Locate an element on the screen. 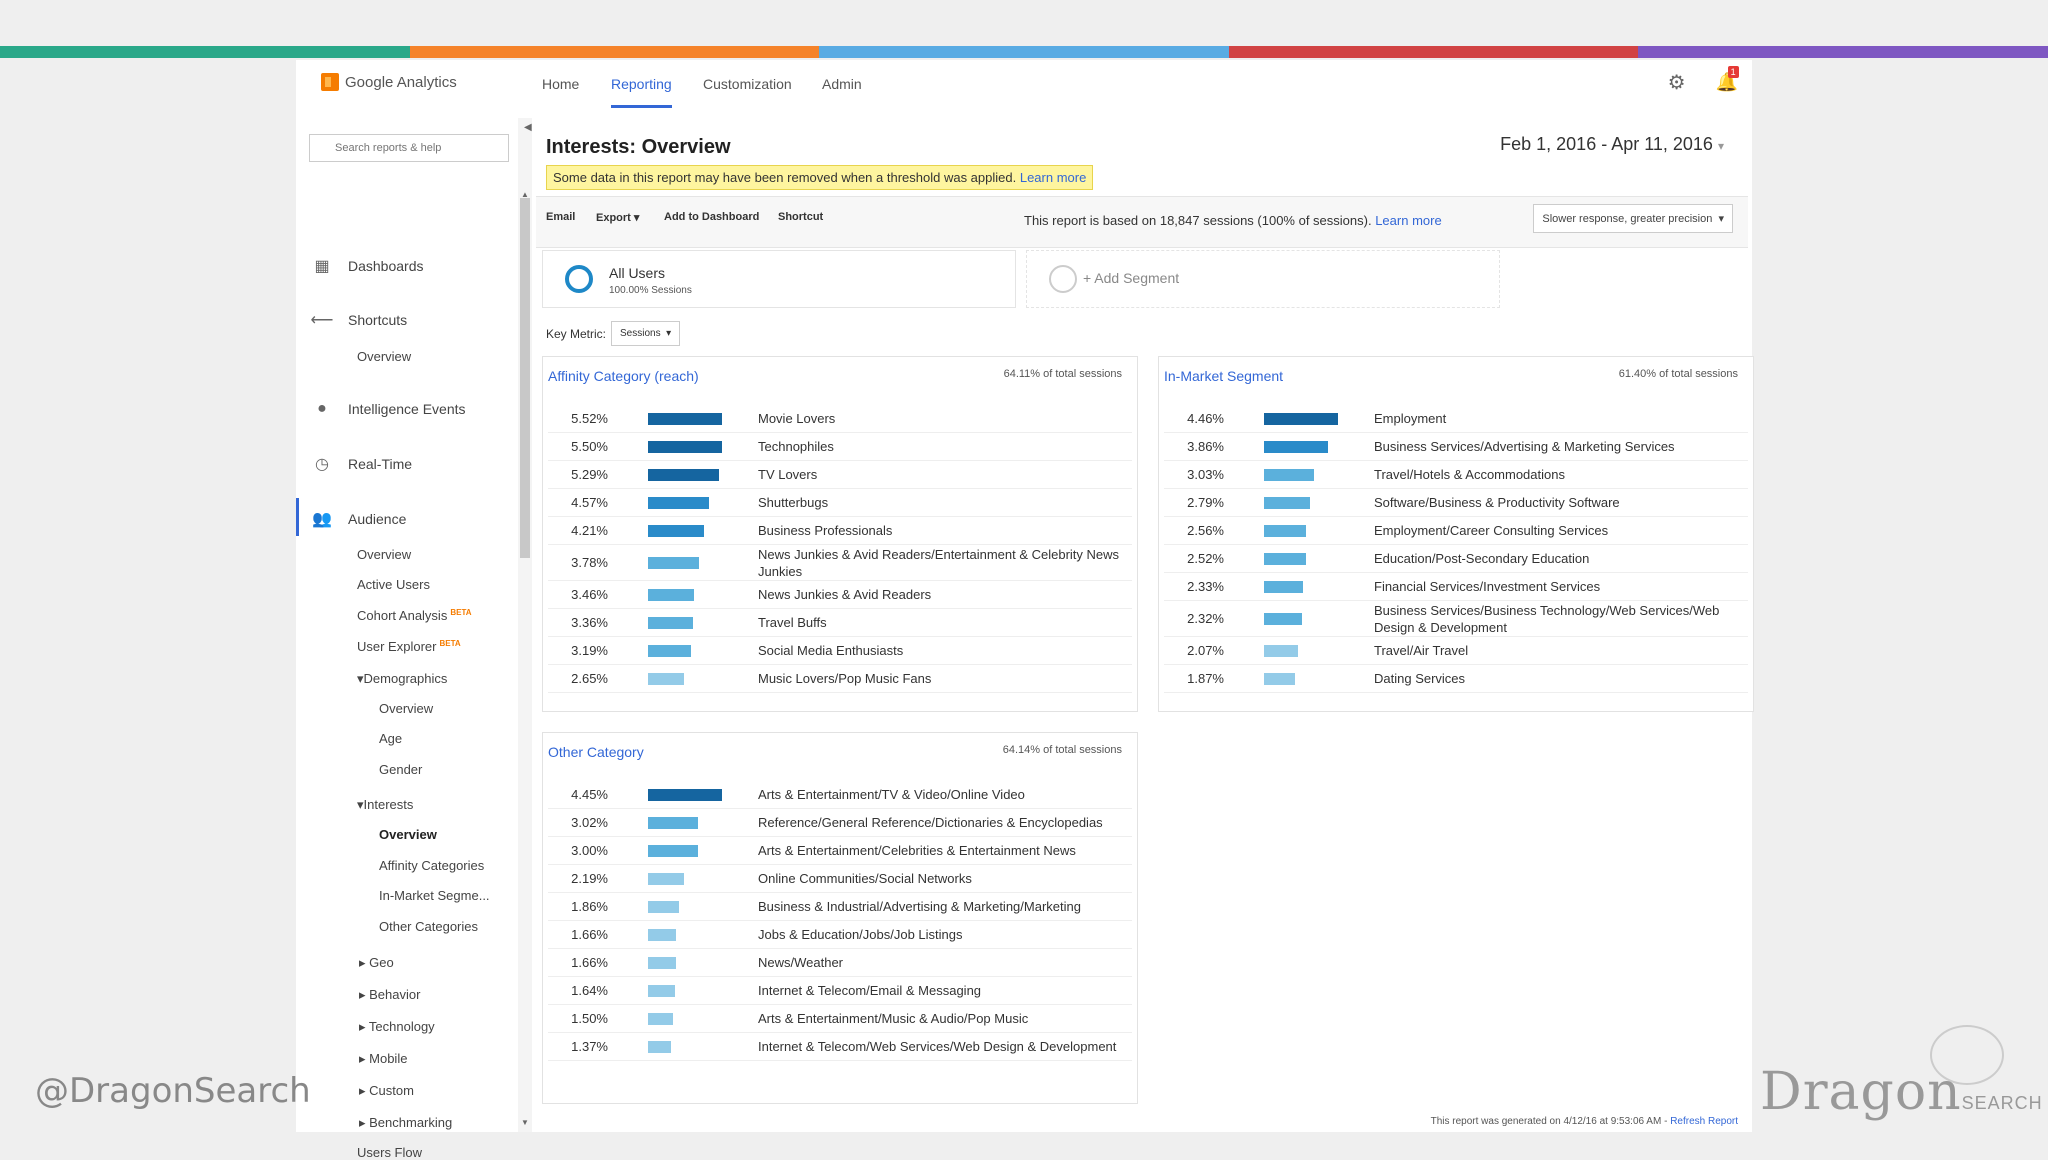  sidebar-item-demographics-overview: Overview is located at coordinates (406, 708).